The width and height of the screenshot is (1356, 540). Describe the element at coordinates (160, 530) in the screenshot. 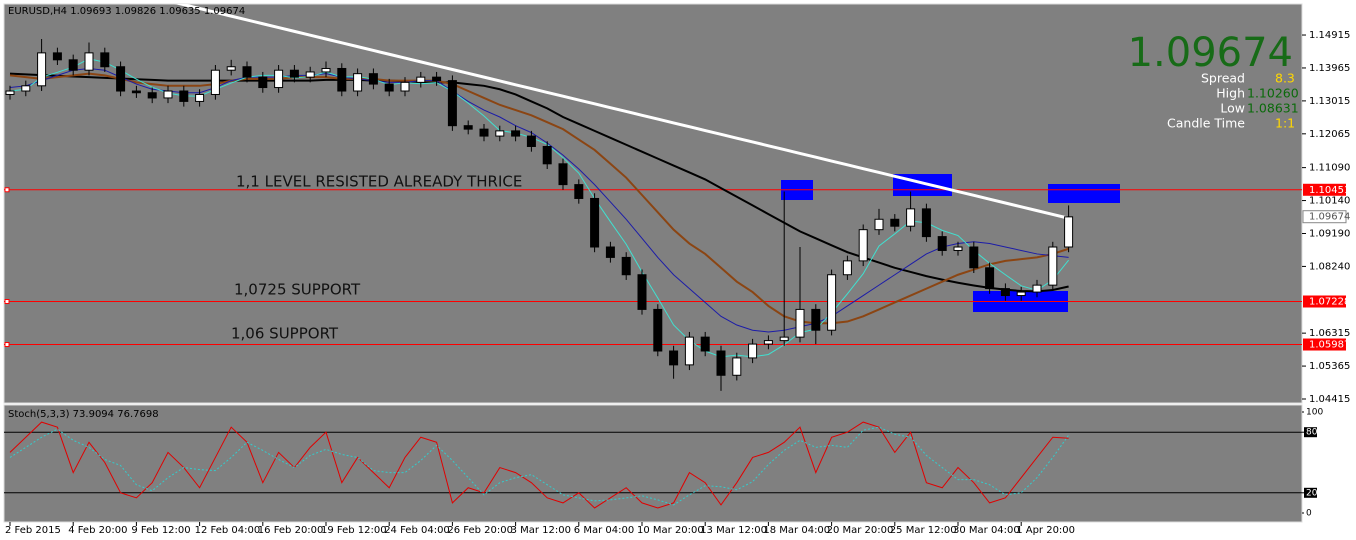

I see `x-tick-label: 9 Feb 12:00` at that location.